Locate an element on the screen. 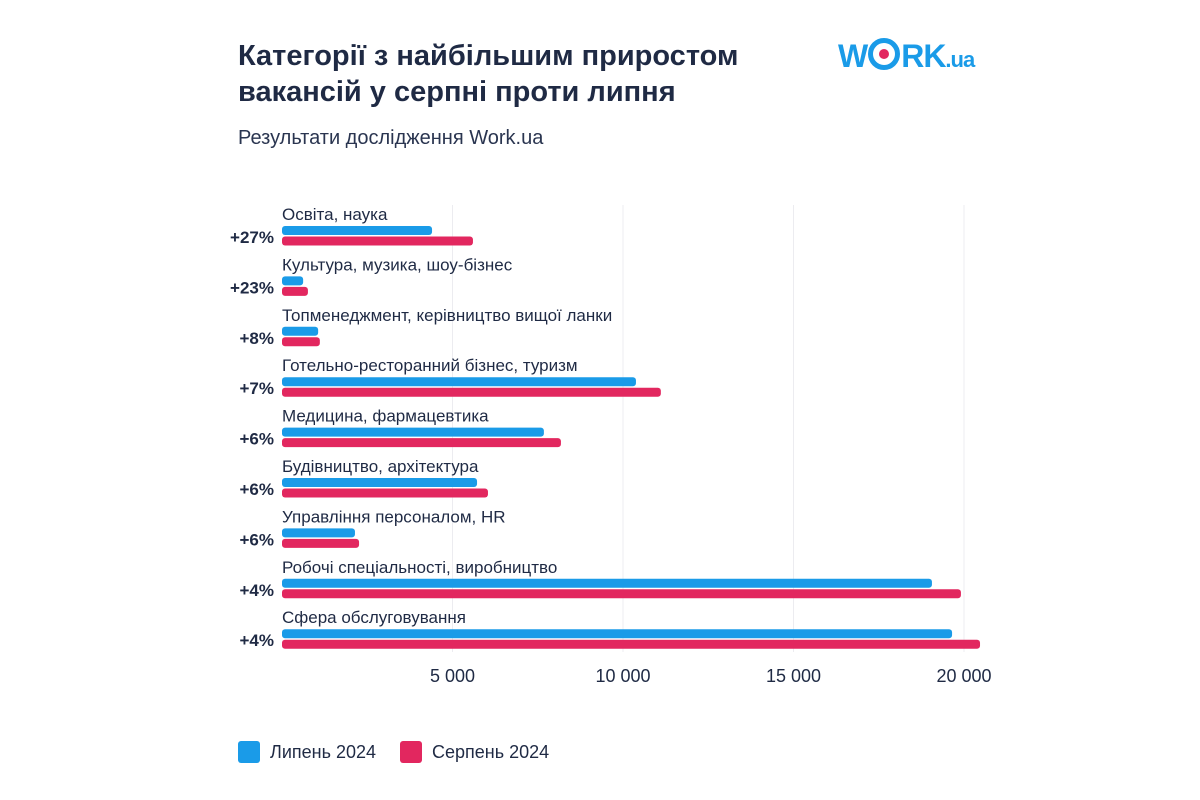  legend-item-july: Липень 2024 is located at coordinates (307, 752).